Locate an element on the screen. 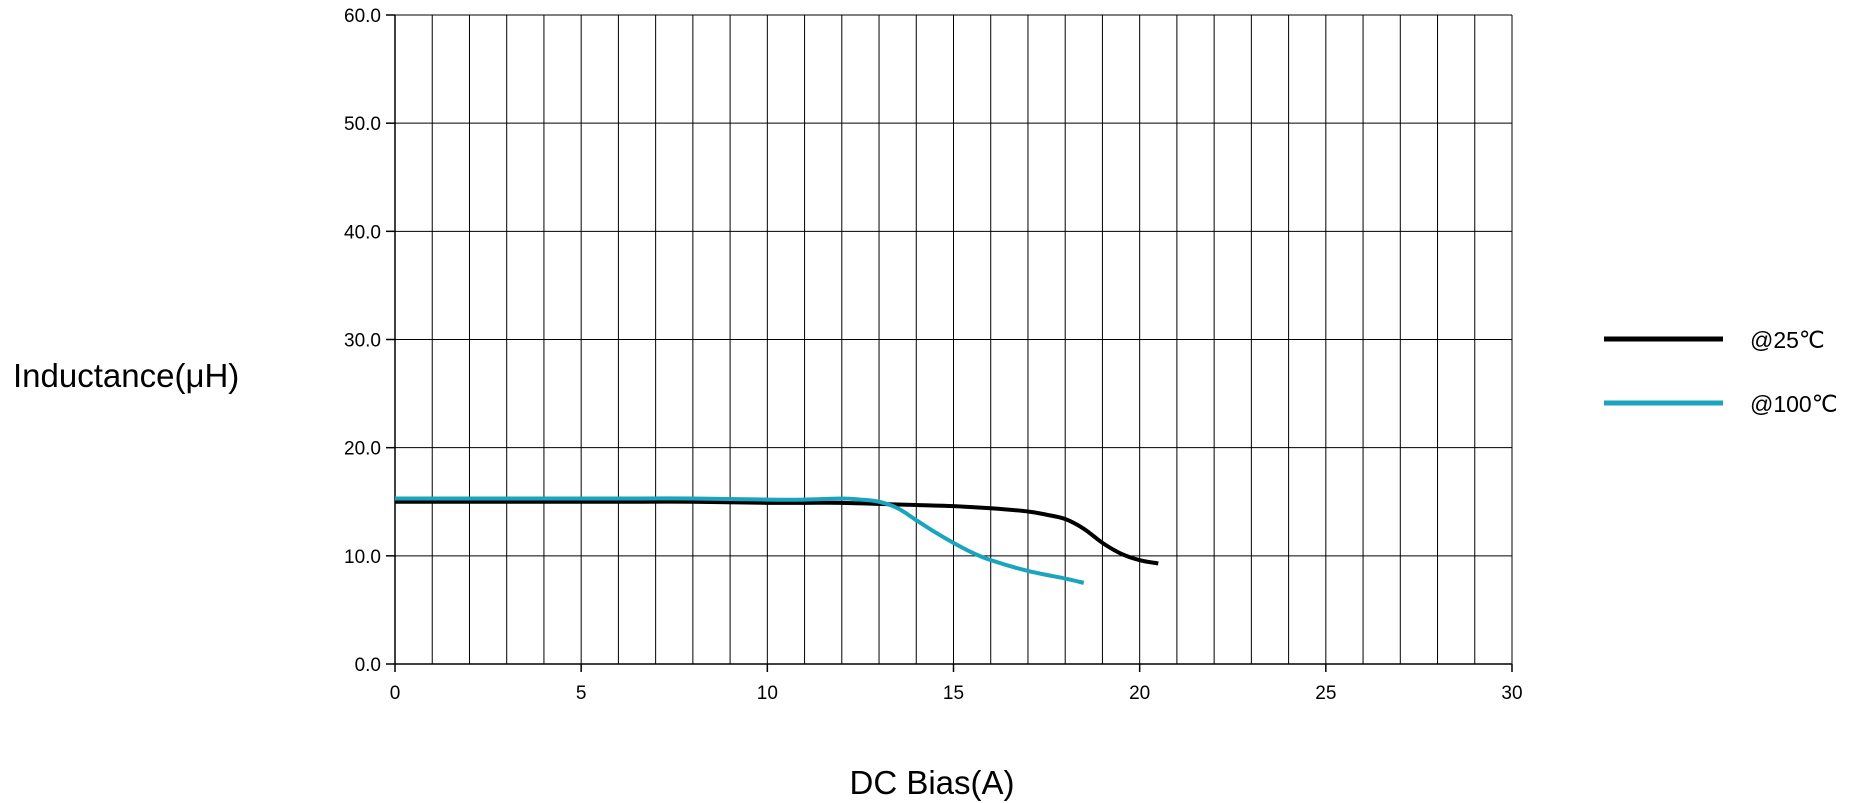 The image size is (1857, 803). series-line-25c is located at coordinates (777, 532).